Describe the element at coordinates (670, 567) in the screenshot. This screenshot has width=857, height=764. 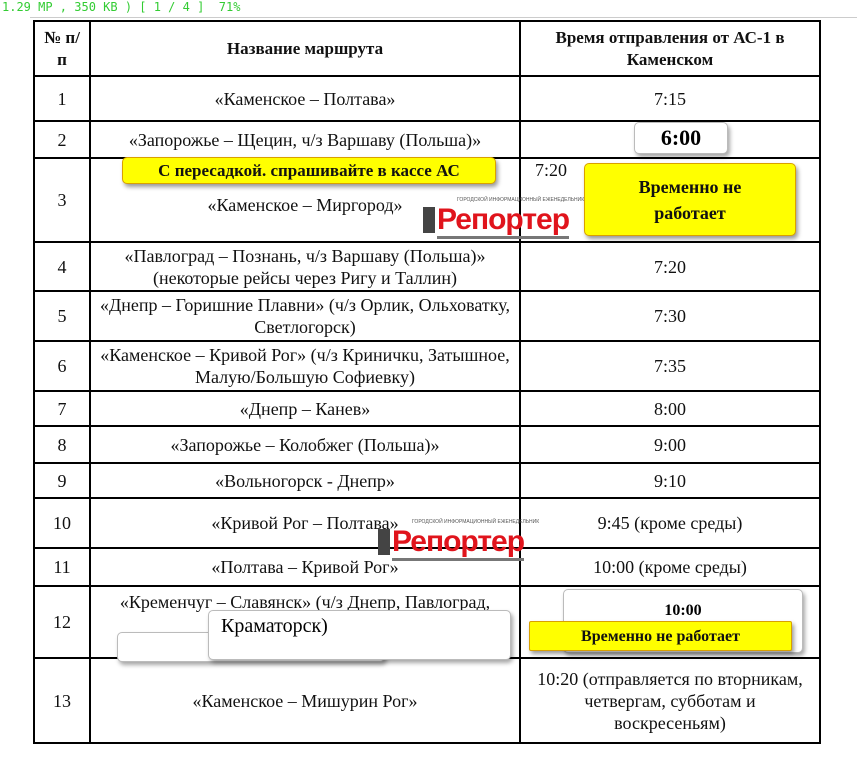
I see `departure-time: 10:00 (кроме среды)` at that location.